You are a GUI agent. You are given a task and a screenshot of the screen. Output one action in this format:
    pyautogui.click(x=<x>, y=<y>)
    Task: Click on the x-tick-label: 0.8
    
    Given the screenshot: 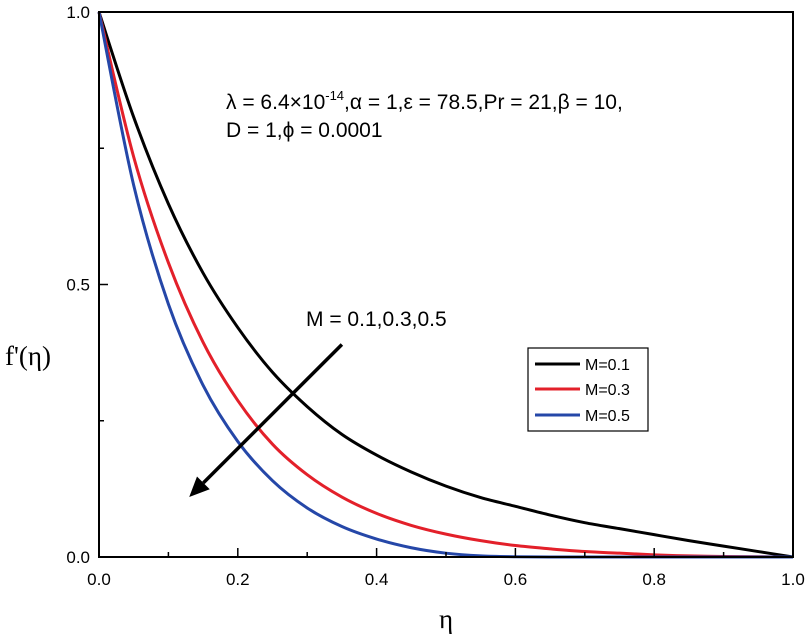 What is the action you would take?
    pyautogui.click(x=654, y=579)
    